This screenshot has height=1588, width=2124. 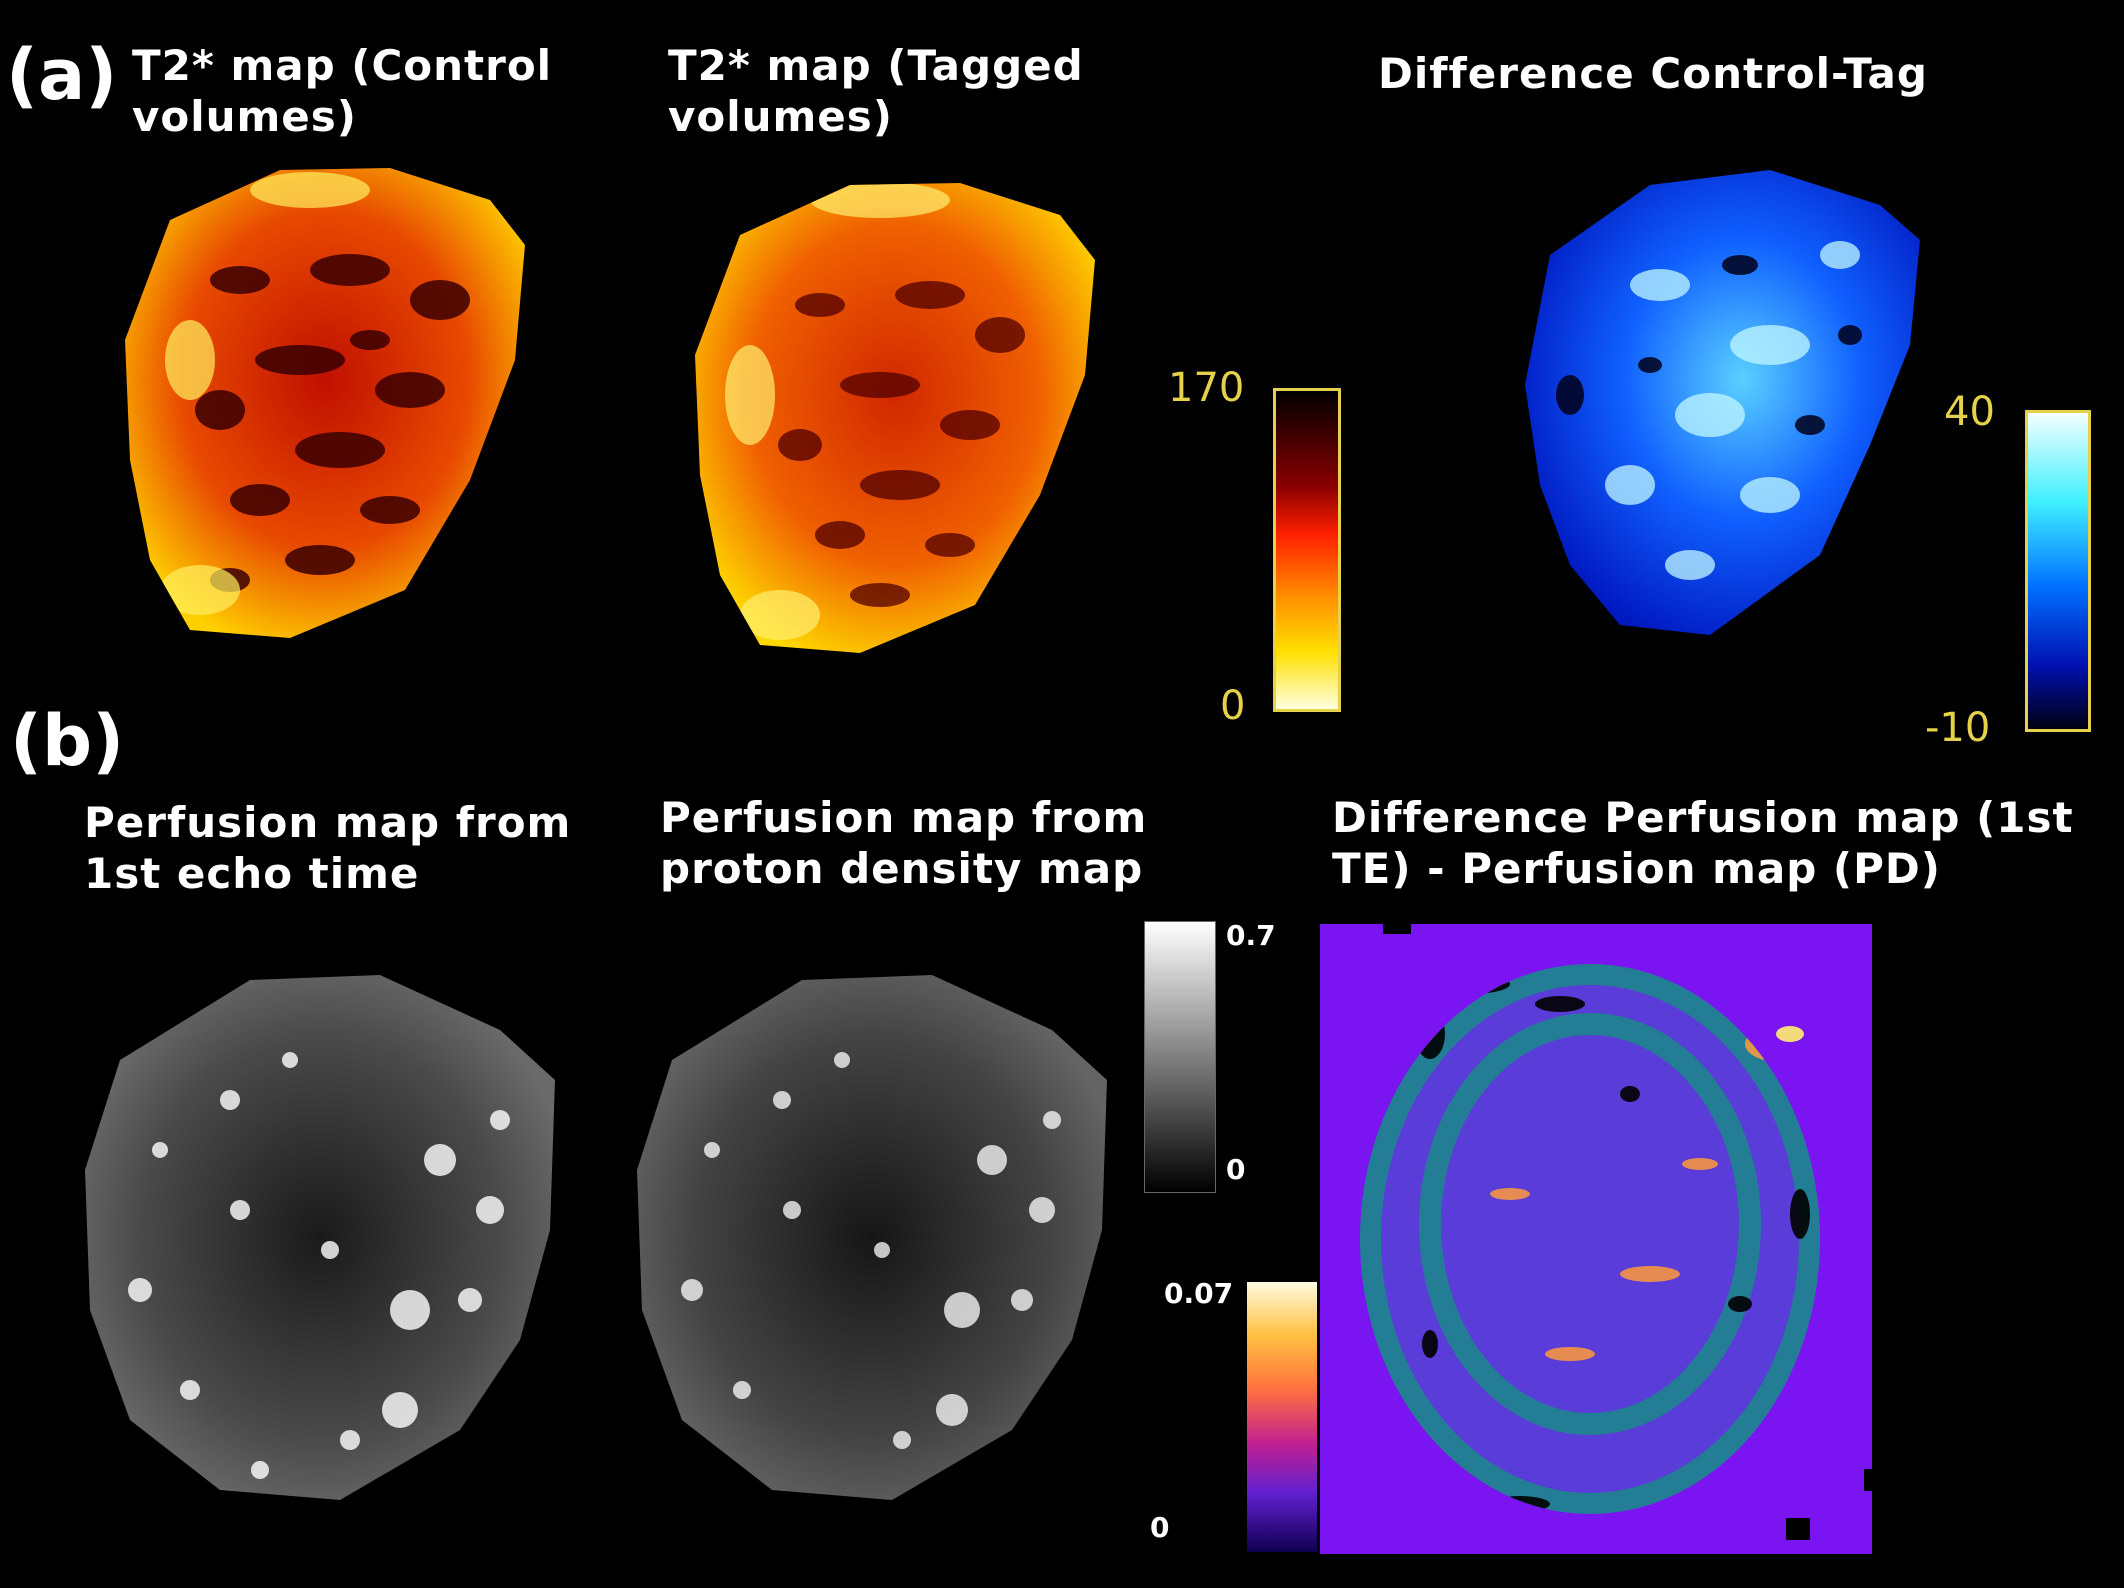 What do you see at coordinates (1653, 73) in the screenshot?
I see `title-diff-control-tag: Difference Control-Tag` at bounding box center [1653, 73].